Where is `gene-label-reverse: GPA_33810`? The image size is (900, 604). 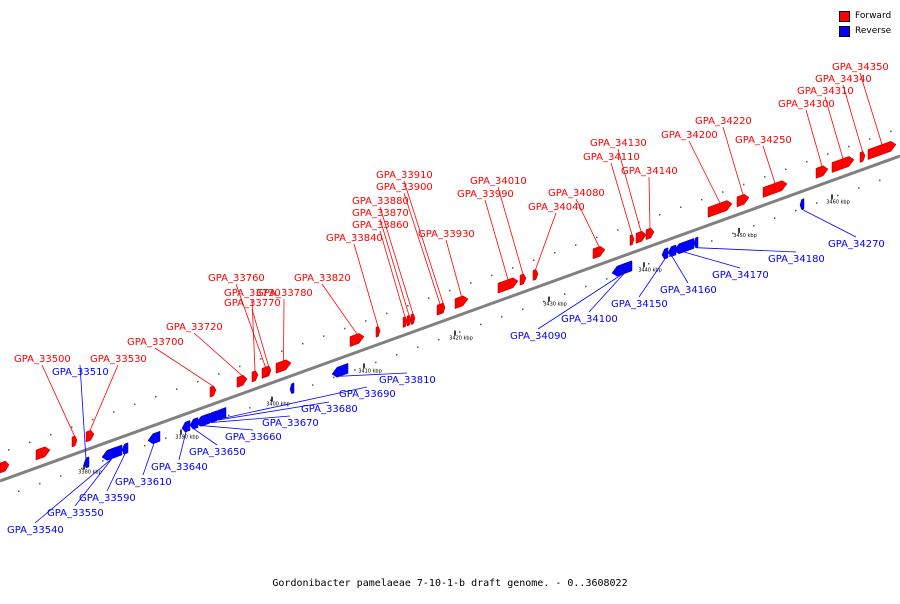 gene-label-reverse: GPA_33810 is located at coordinates (407, 380).